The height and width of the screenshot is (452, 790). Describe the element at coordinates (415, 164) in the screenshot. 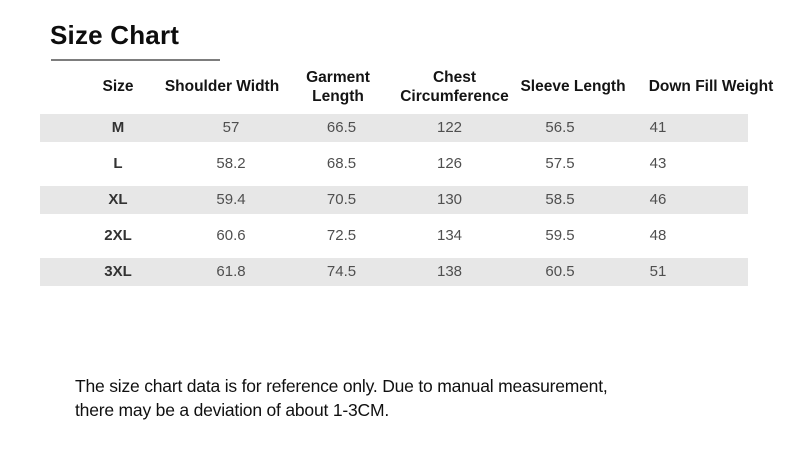

I see `table-row-l: L 58.2 68.5 126 57.5 43` at that location.